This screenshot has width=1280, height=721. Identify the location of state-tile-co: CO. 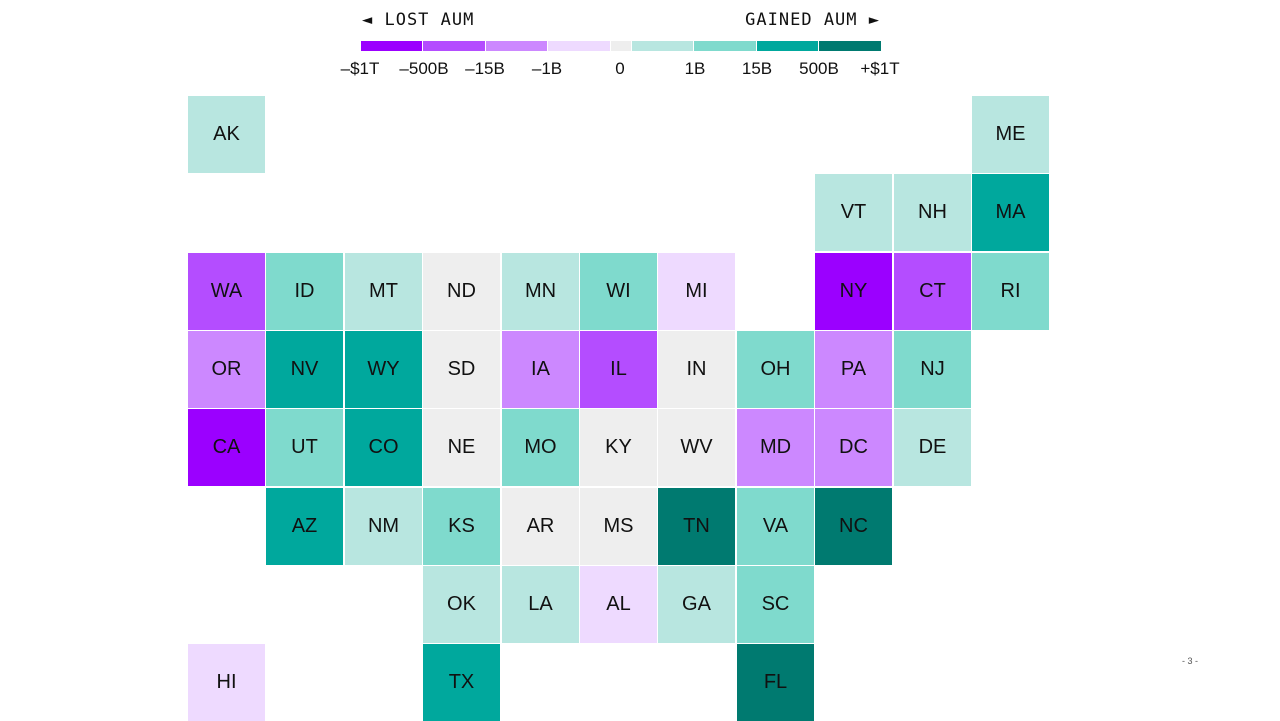
(383, 447).